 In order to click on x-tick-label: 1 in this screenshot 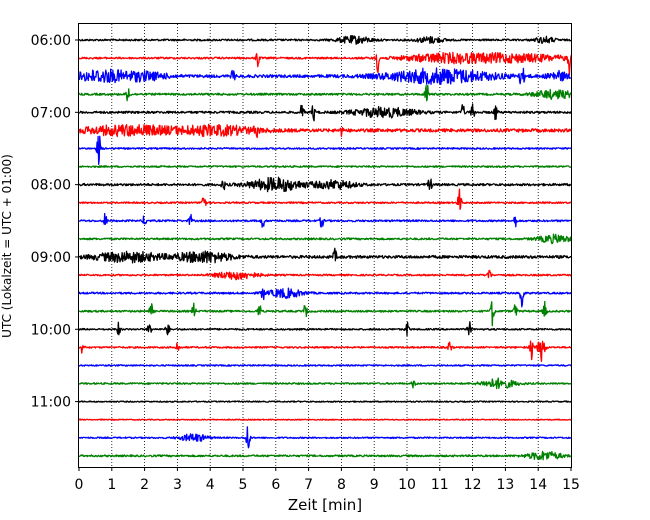, I will do `click(111, 485)`.